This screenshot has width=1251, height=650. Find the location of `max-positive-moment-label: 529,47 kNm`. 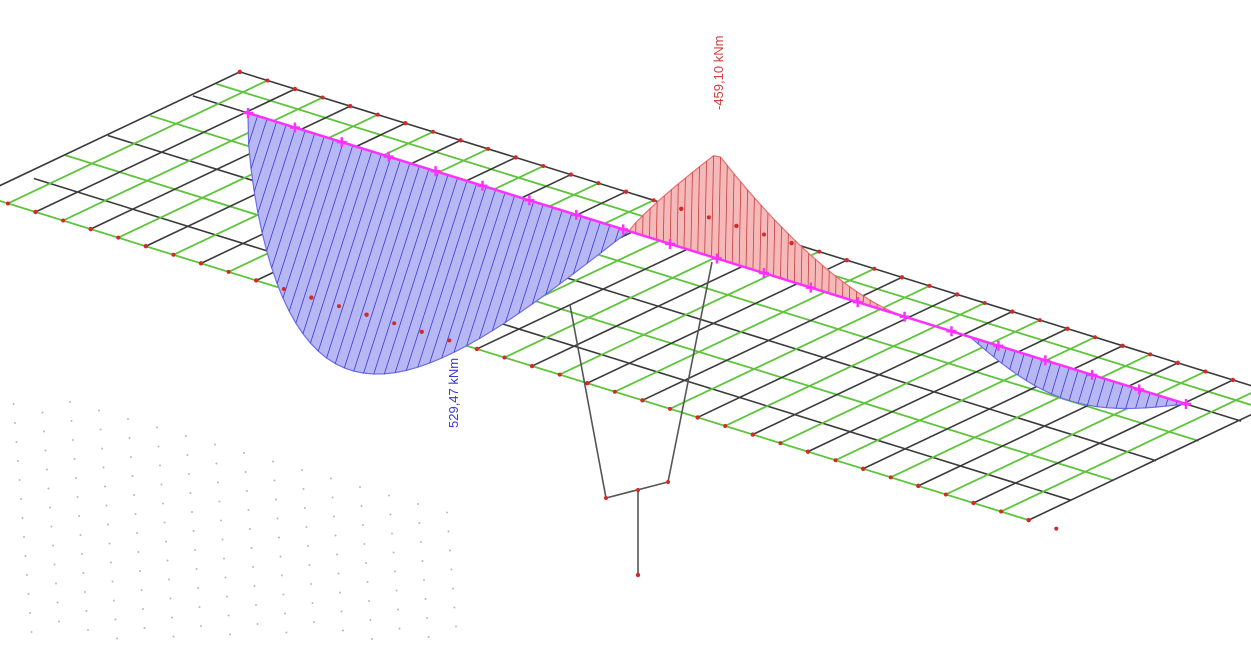

max-positive-moment-label: 529,47 kNm is located at coordinates (453, 393).